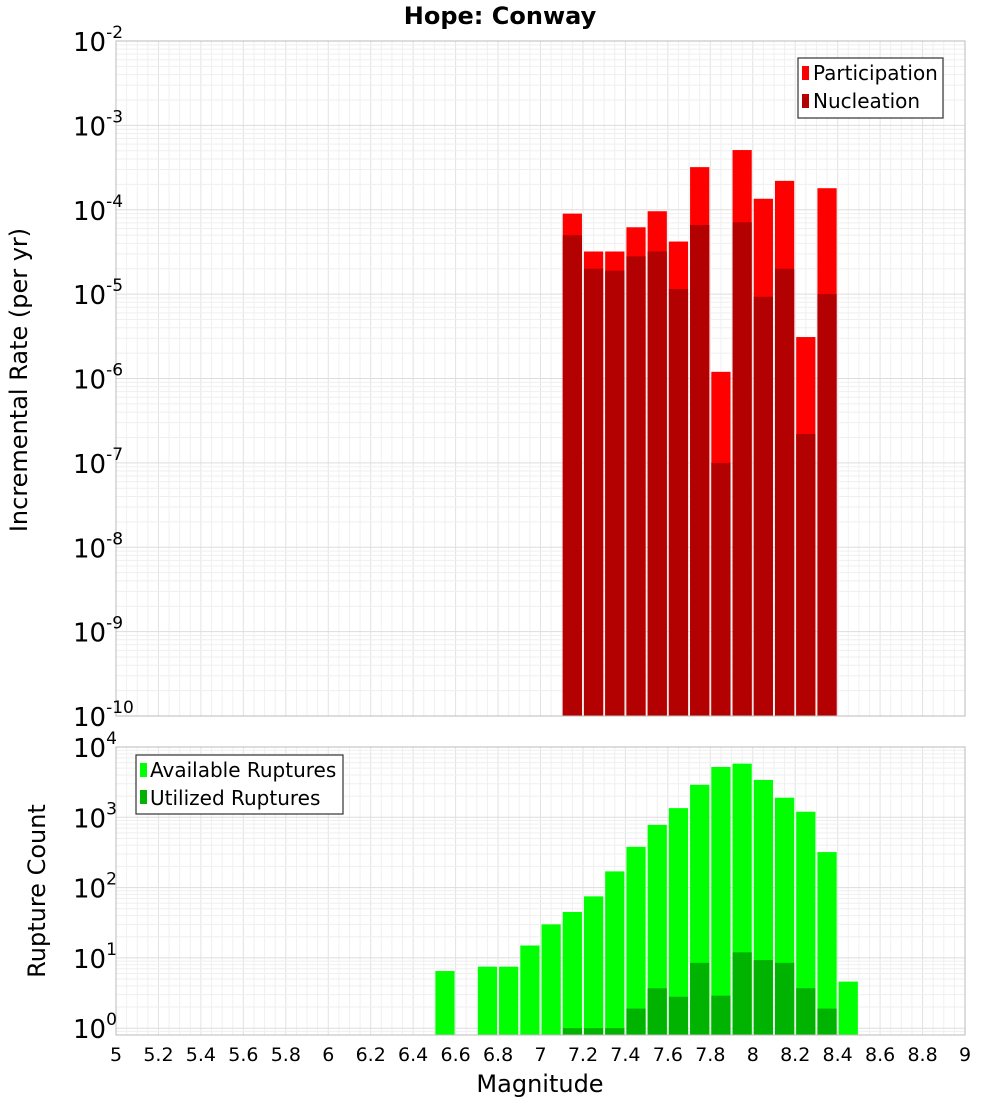 The height and width of the screenshot is (1100, 1000). Describe the element at coordinates (965, 1055) in the screenshot. I see `x-tick-label: 9` at that location.